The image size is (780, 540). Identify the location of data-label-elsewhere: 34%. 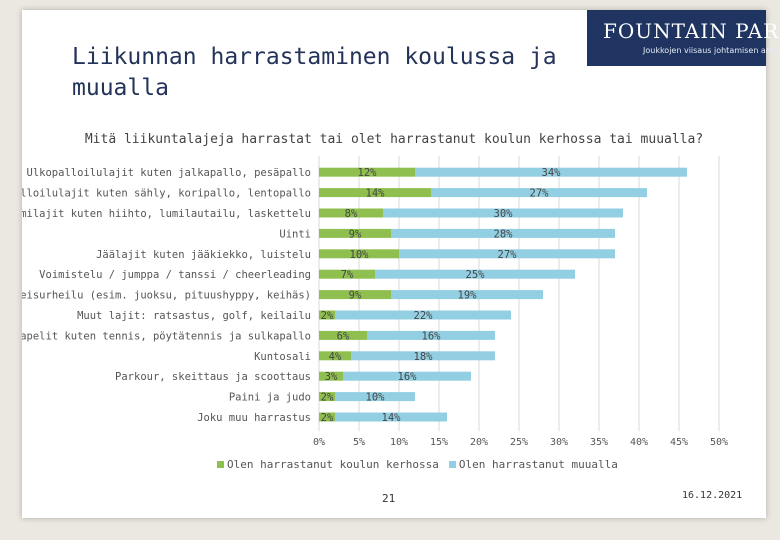
(552, 173).